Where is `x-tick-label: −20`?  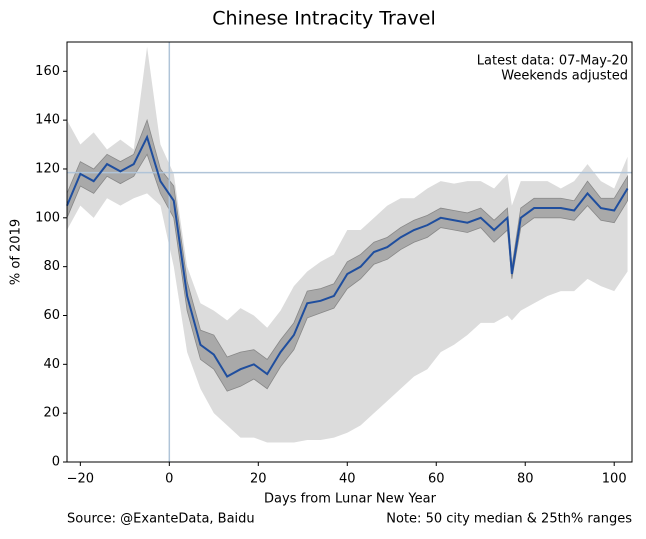 x-tick-label: −20 is located at coordinates (80, 479).